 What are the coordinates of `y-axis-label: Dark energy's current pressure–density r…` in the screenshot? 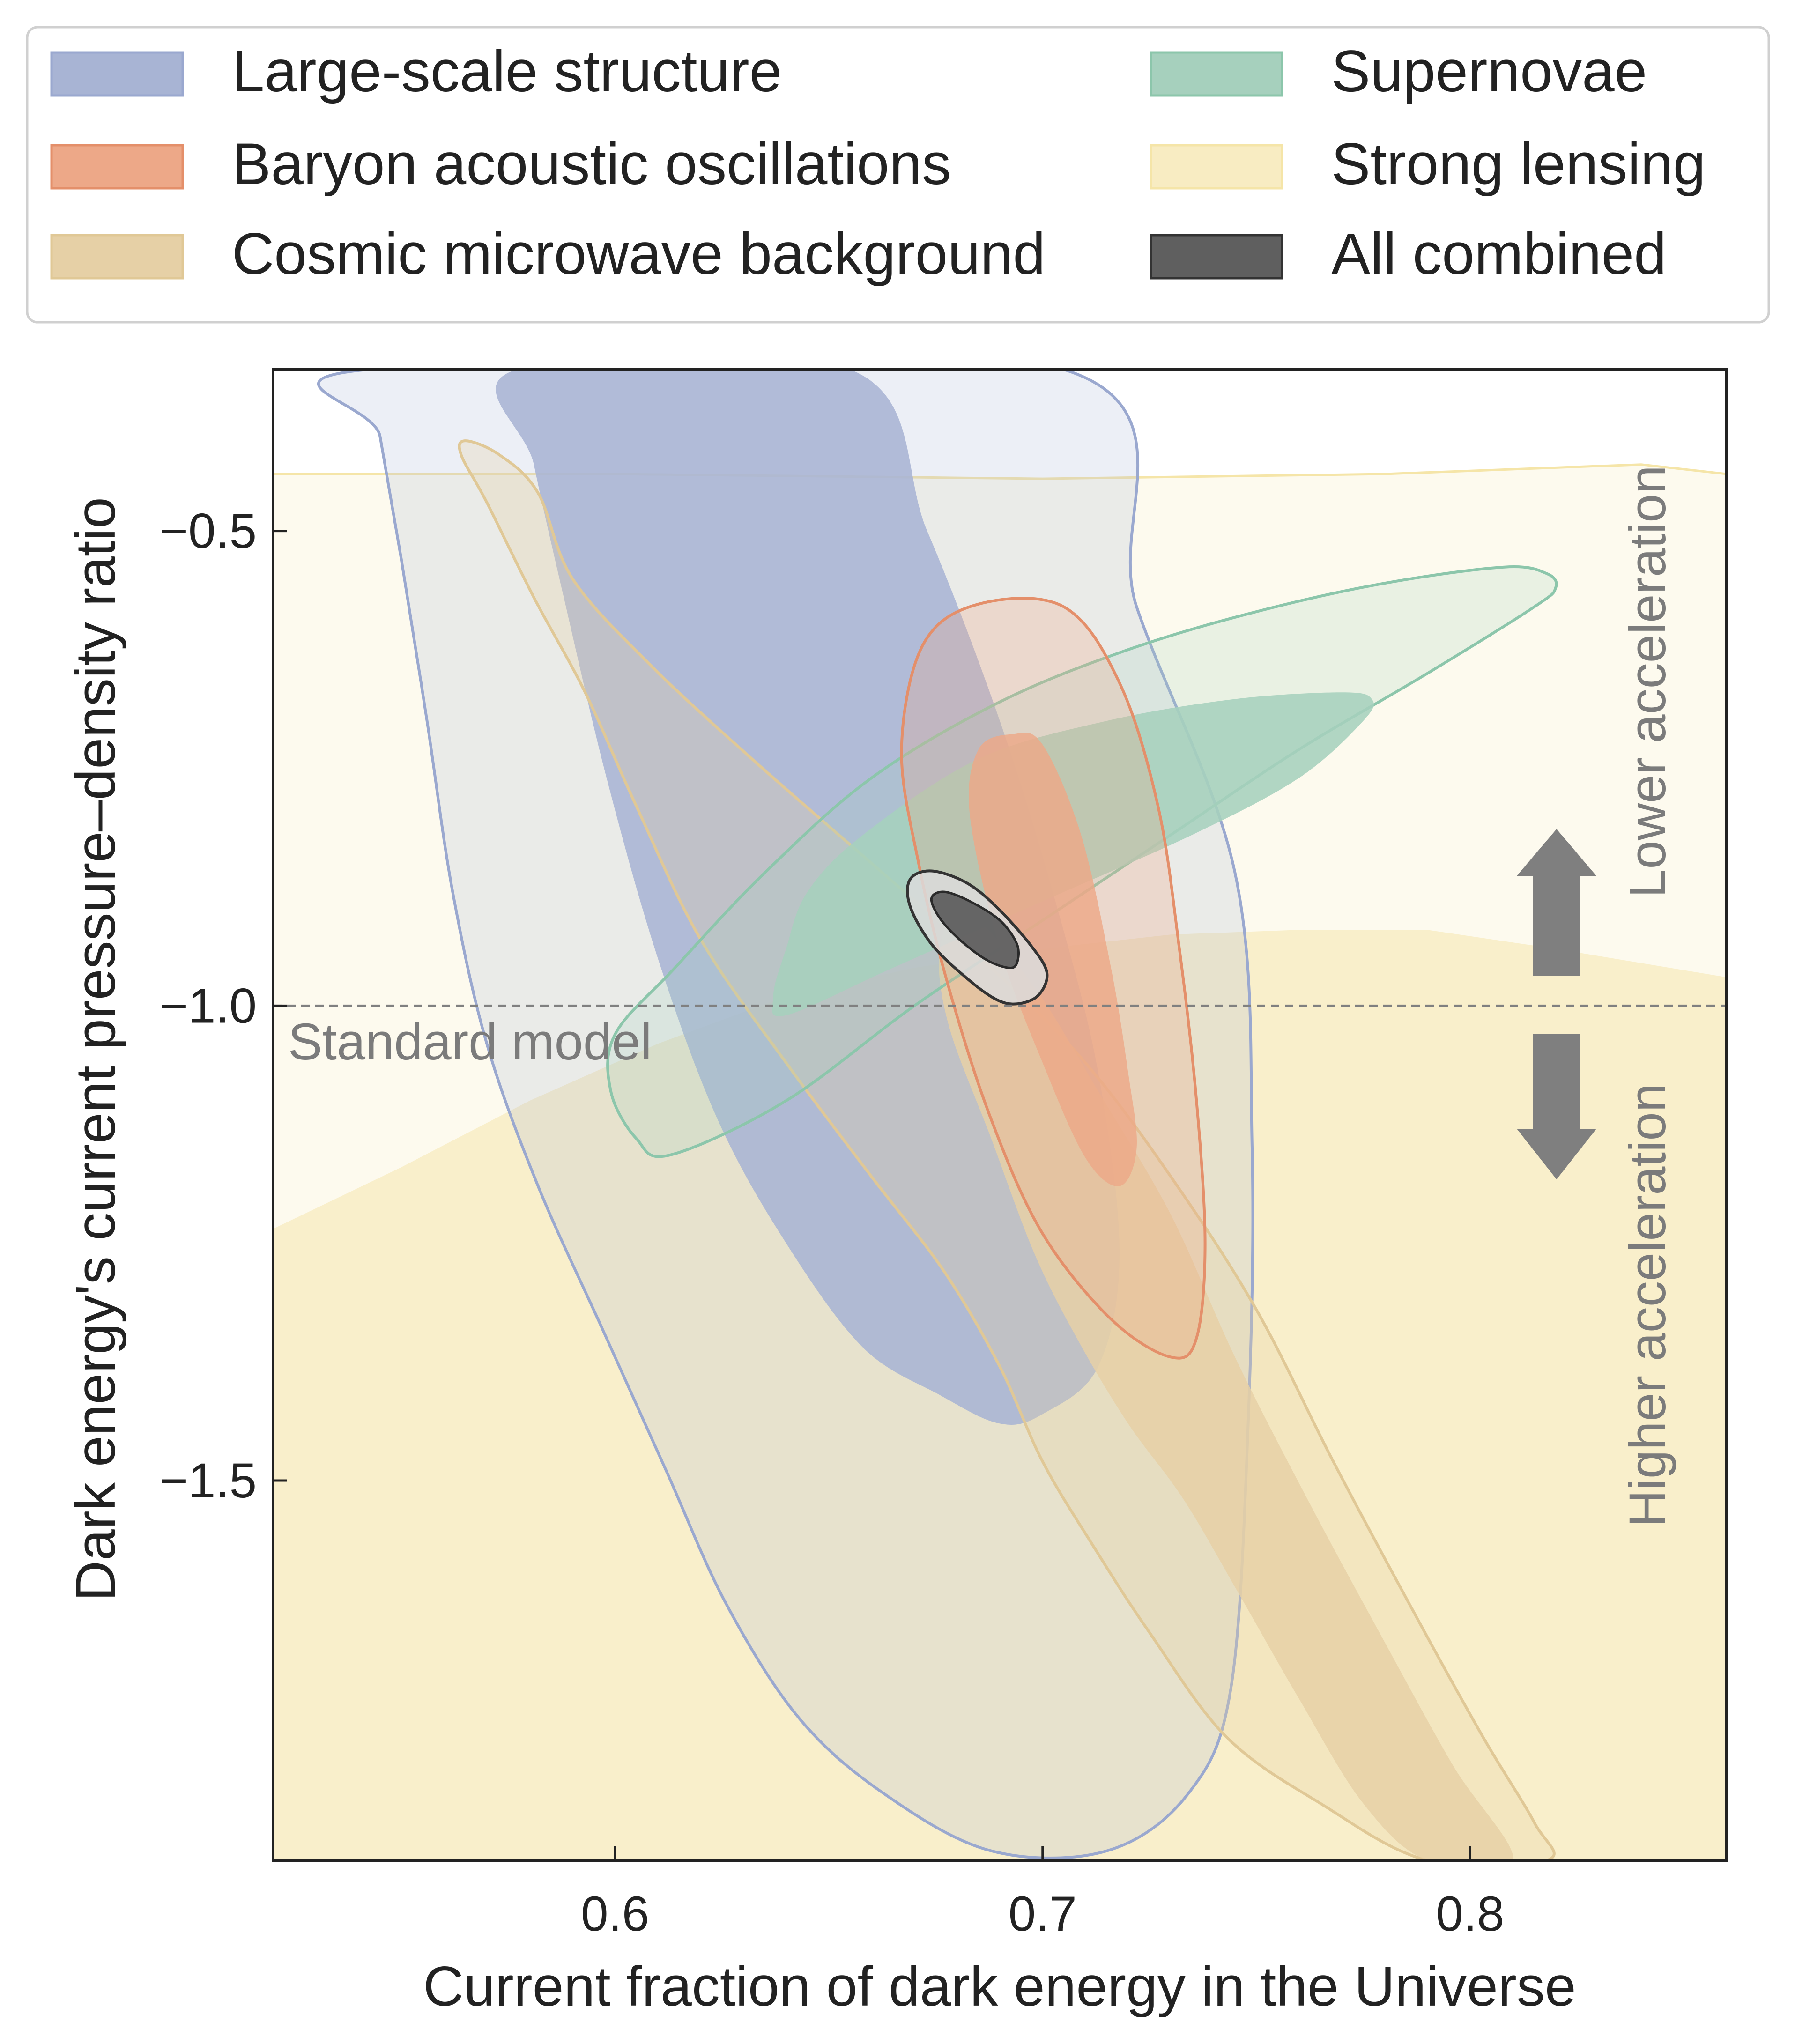 It's located at (95, 1049).